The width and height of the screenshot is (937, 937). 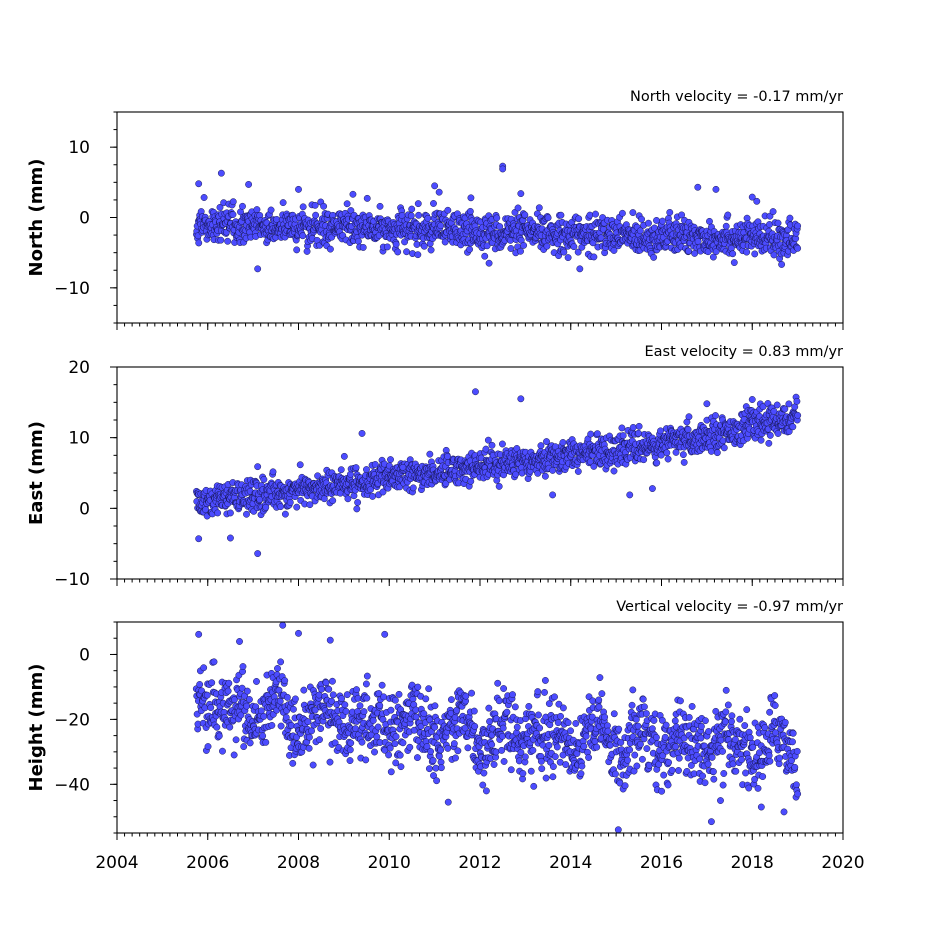 I want to click on east-y-tick-label: −10, so click(x=72, y=580).